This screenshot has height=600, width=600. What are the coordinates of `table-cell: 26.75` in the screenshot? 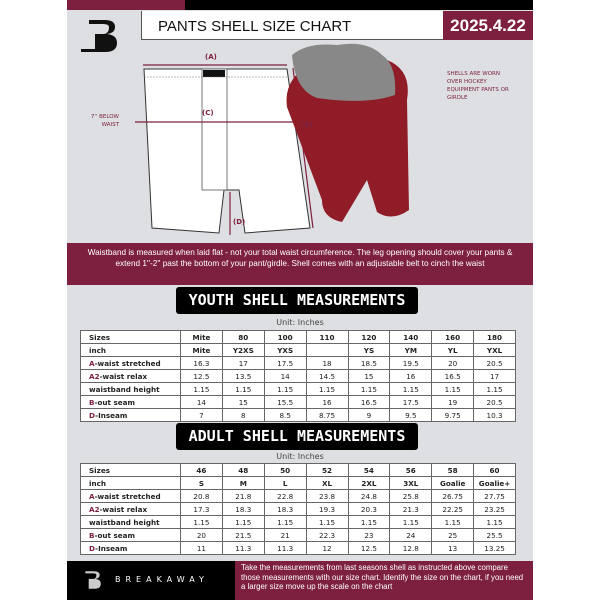 It's located at (453, 496).